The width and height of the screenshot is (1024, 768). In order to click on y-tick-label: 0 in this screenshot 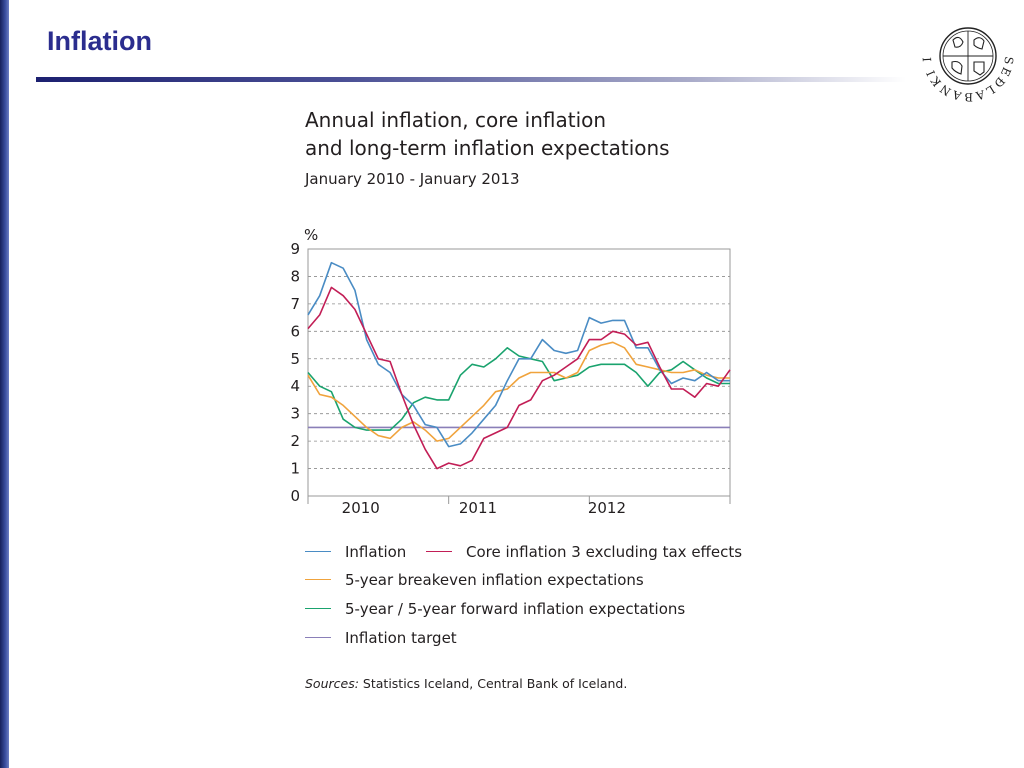, I will do `click(295, 496)`.